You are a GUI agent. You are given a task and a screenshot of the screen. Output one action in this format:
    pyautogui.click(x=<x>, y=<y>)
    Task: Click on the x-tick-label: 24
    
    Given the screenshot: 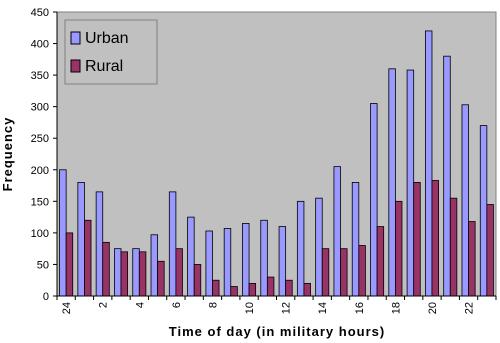 What is the action you would take?
    pyautogui.click(x=67, y=308)
    